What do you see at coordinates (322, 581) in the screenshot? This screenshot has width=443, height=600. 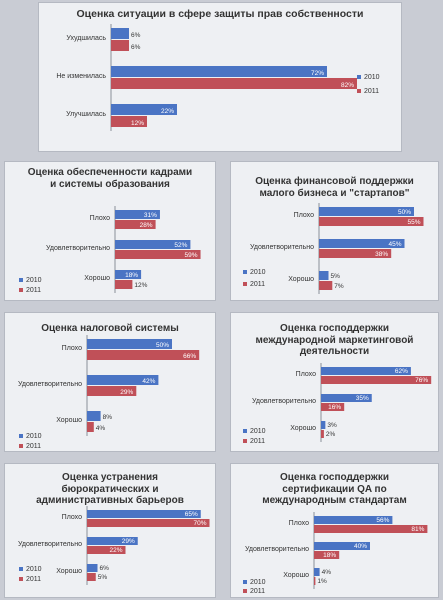 I see `data-label: 1%` at bounding box center [322, 581].